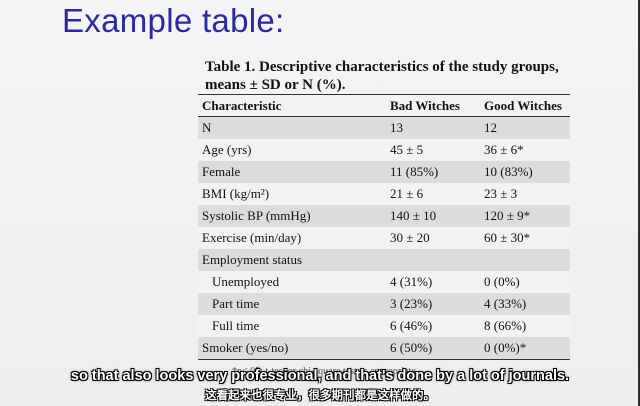 The height and width of the screenshot is (406, 640). What do you see at coordinates (433, 172) in the screenshot?
I see `row-bad-witches-value: 11 (85%)` at bounding box center [433, 172].